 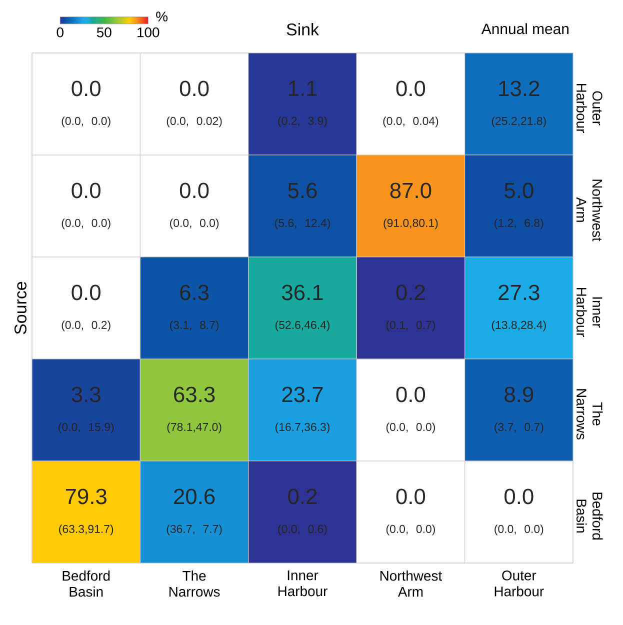 I want to click on data-label: 0.2 (0.1, 0.7), so click(x=410, y=308).